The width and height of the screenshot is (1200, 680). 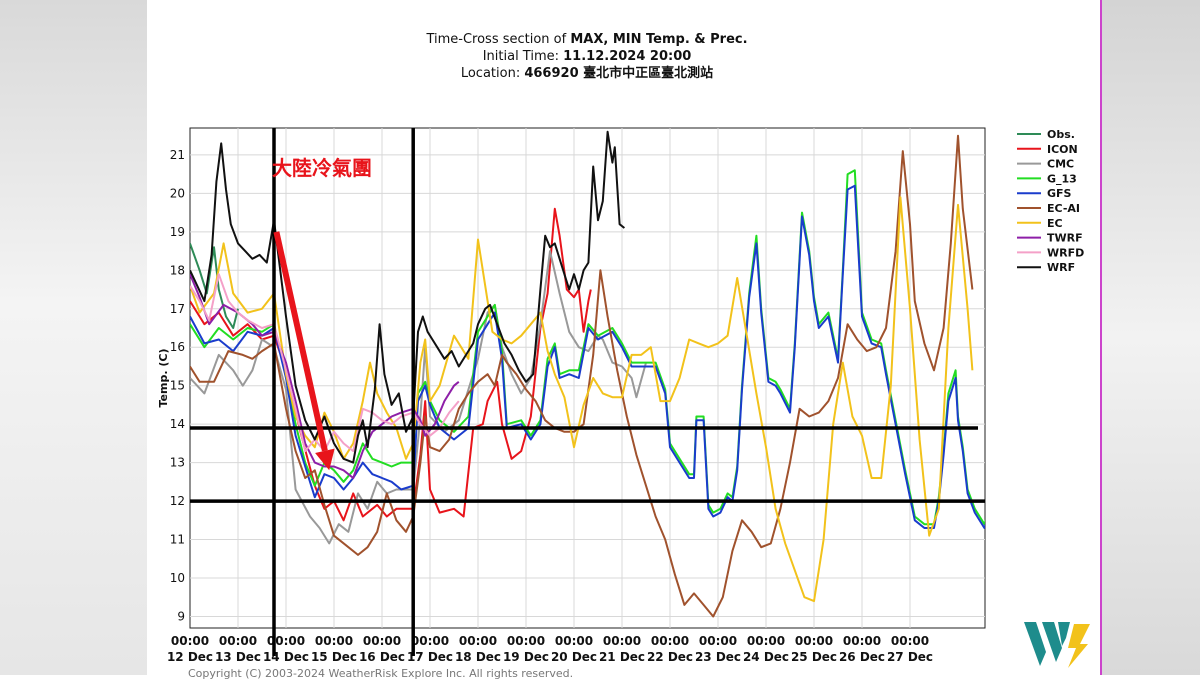 What do you see at coordinates (619, 73) in the screenshot?
I see `title-line-3-bold: 466920 臺北市中正區臺北測站` at bounding box center [619, 73].